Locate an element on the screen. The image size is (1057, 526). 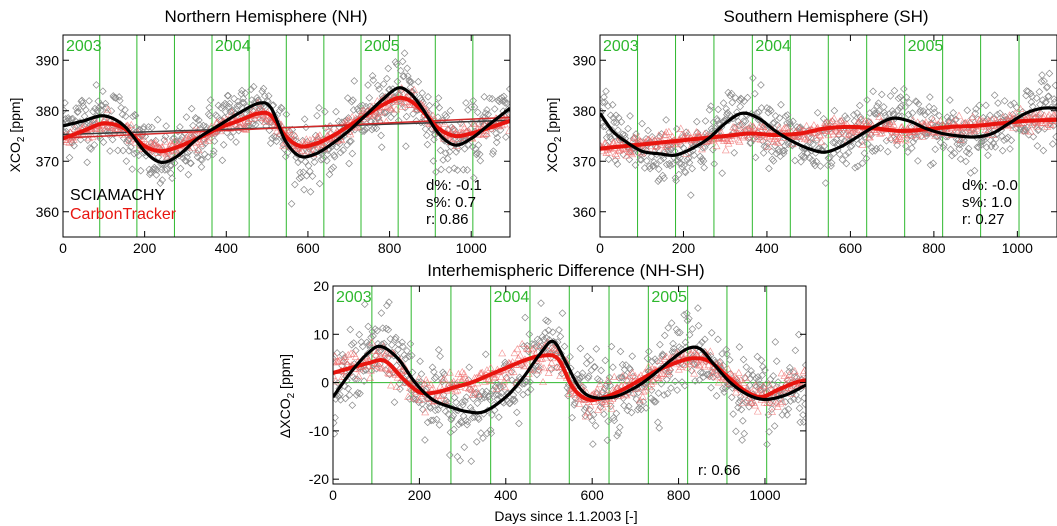
year-label-diff-2004: 2004 is located at coordinates (512, 297).